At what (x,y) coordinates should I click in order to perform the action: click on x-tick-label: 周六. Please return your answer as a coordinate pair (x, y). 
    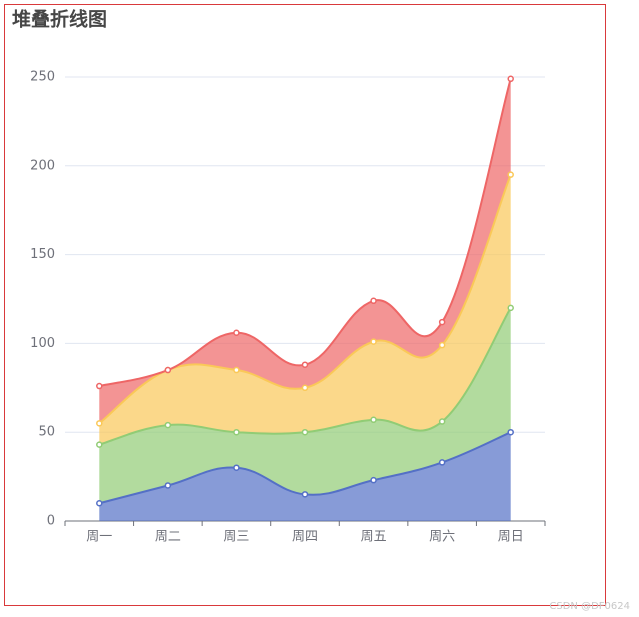
    Looking at the image, I should click on (442, 537).